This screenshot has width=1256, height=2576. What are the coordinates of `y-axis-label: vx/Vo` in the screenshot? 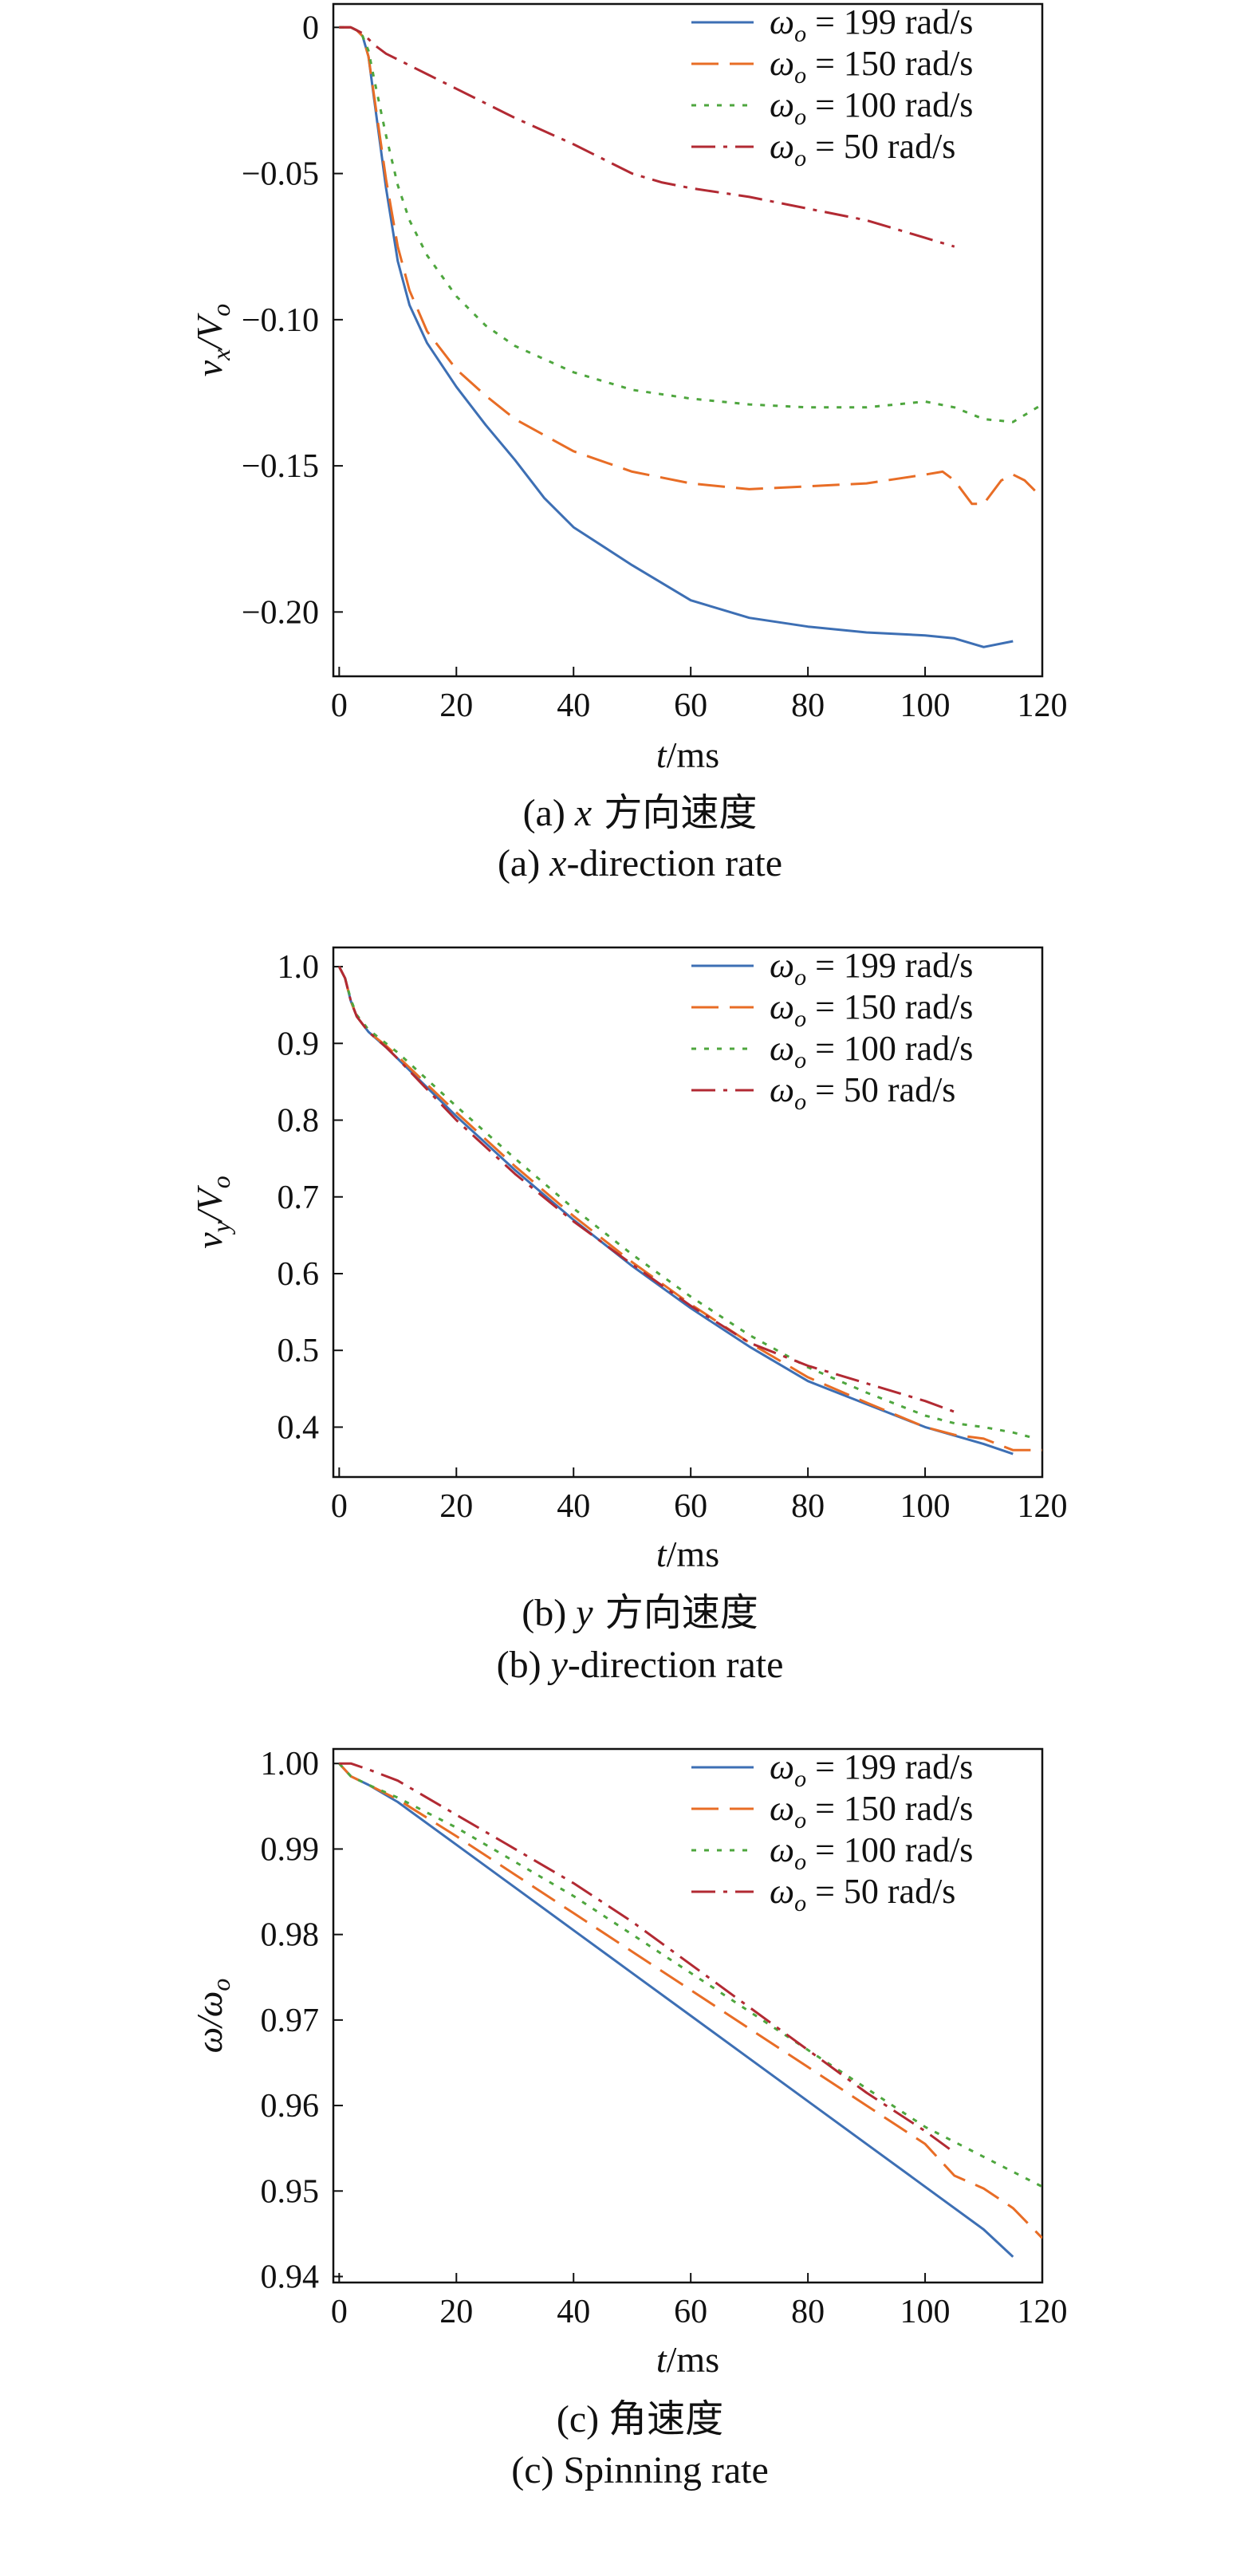 It's located at (212, 340).